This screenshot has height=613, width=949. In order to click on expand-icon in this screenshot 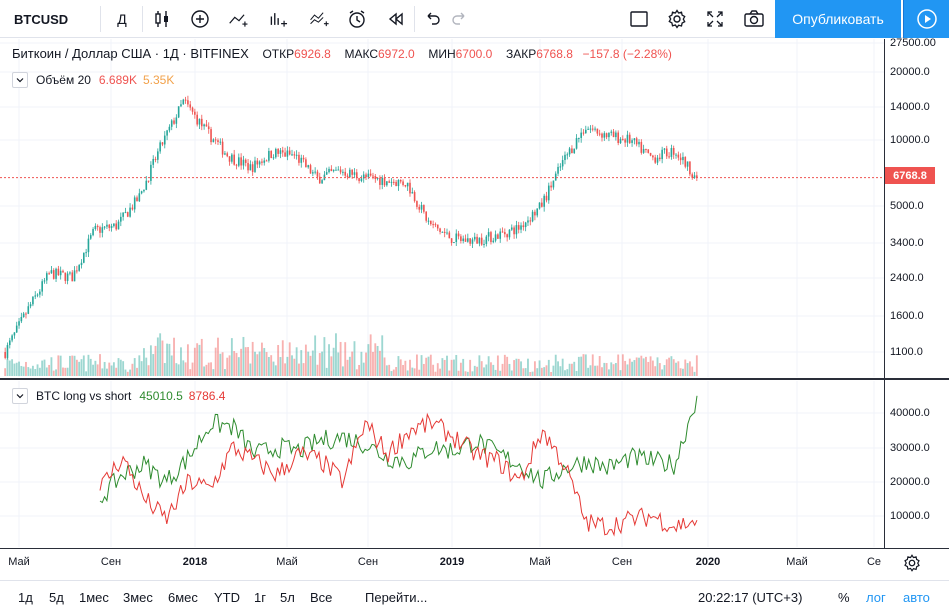, I will do `click(715, 19)`.